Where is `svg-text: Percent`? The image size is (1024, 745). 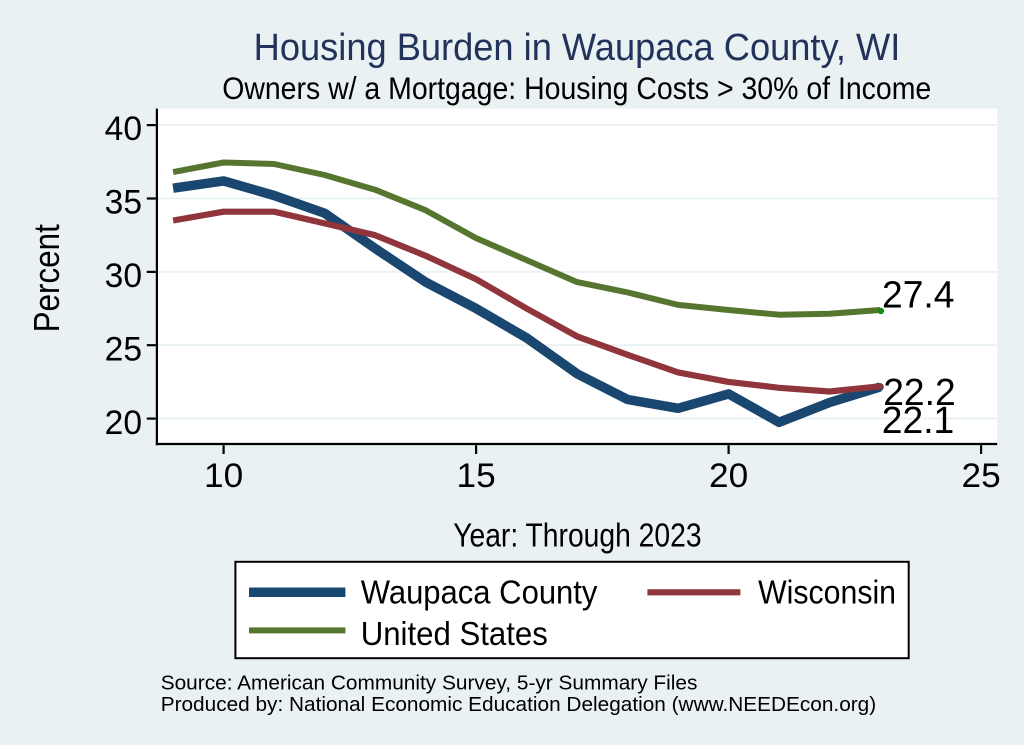
svg-text: Percent is located at coordinates (47, 278).